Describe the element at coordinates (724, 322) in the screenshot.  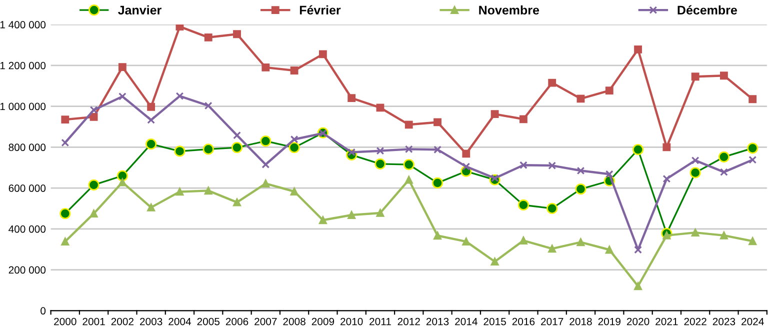
I see `x-tick-label: 2023` at that location.